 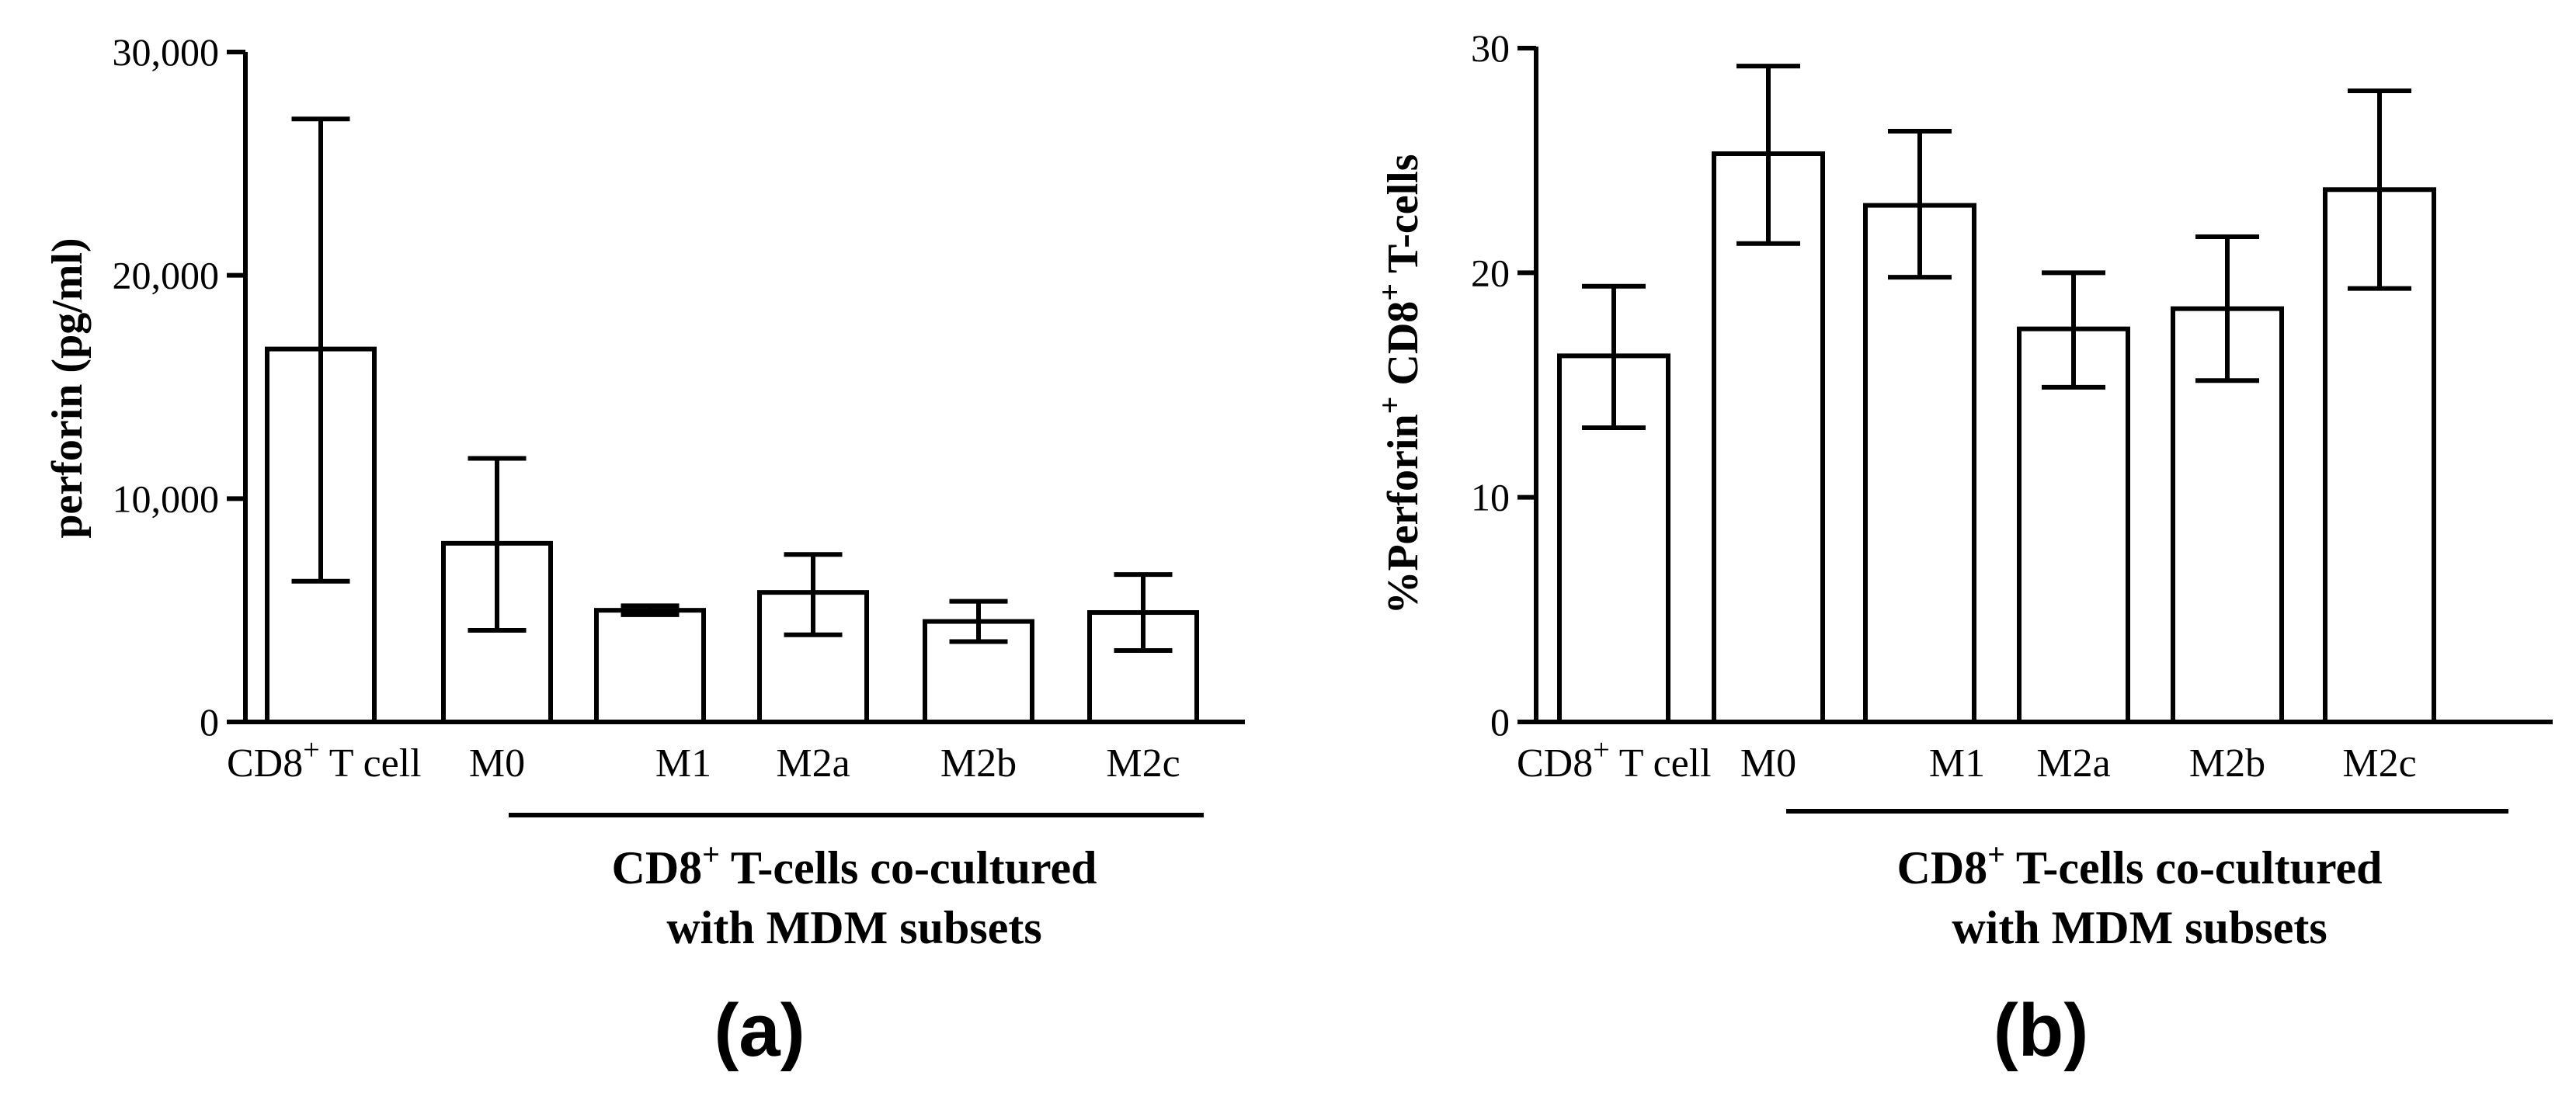 I want to click on panel-a-y-axis-label: perforin (pg/ml), so click(x=67, y=388).